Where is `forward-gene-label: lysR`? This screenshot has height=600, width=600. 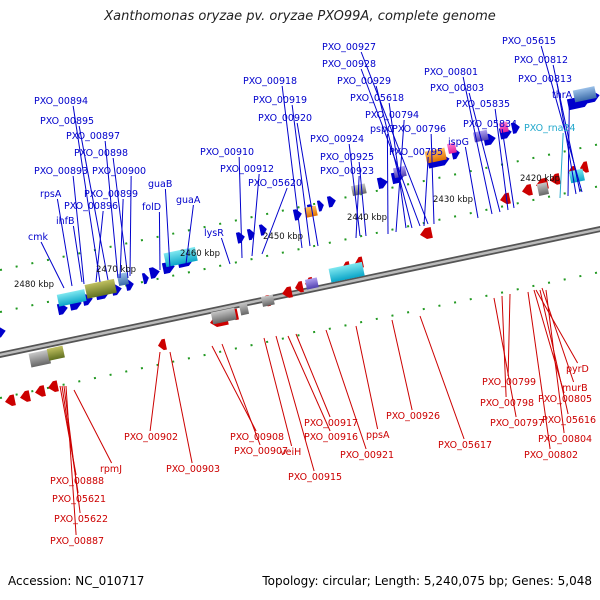 forward-gene-label: lysR is located at coordinates (214, 233).